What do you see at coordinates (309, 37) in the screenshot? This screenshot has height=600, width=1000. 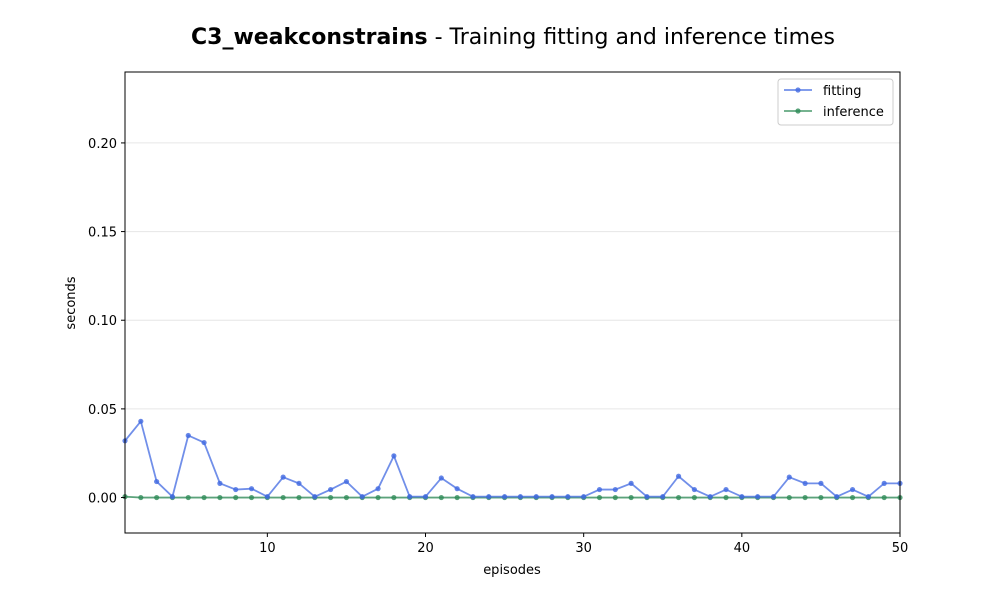 I see `chart-title-bold: C3_weakconstrains` at bounding box center [309, 37].